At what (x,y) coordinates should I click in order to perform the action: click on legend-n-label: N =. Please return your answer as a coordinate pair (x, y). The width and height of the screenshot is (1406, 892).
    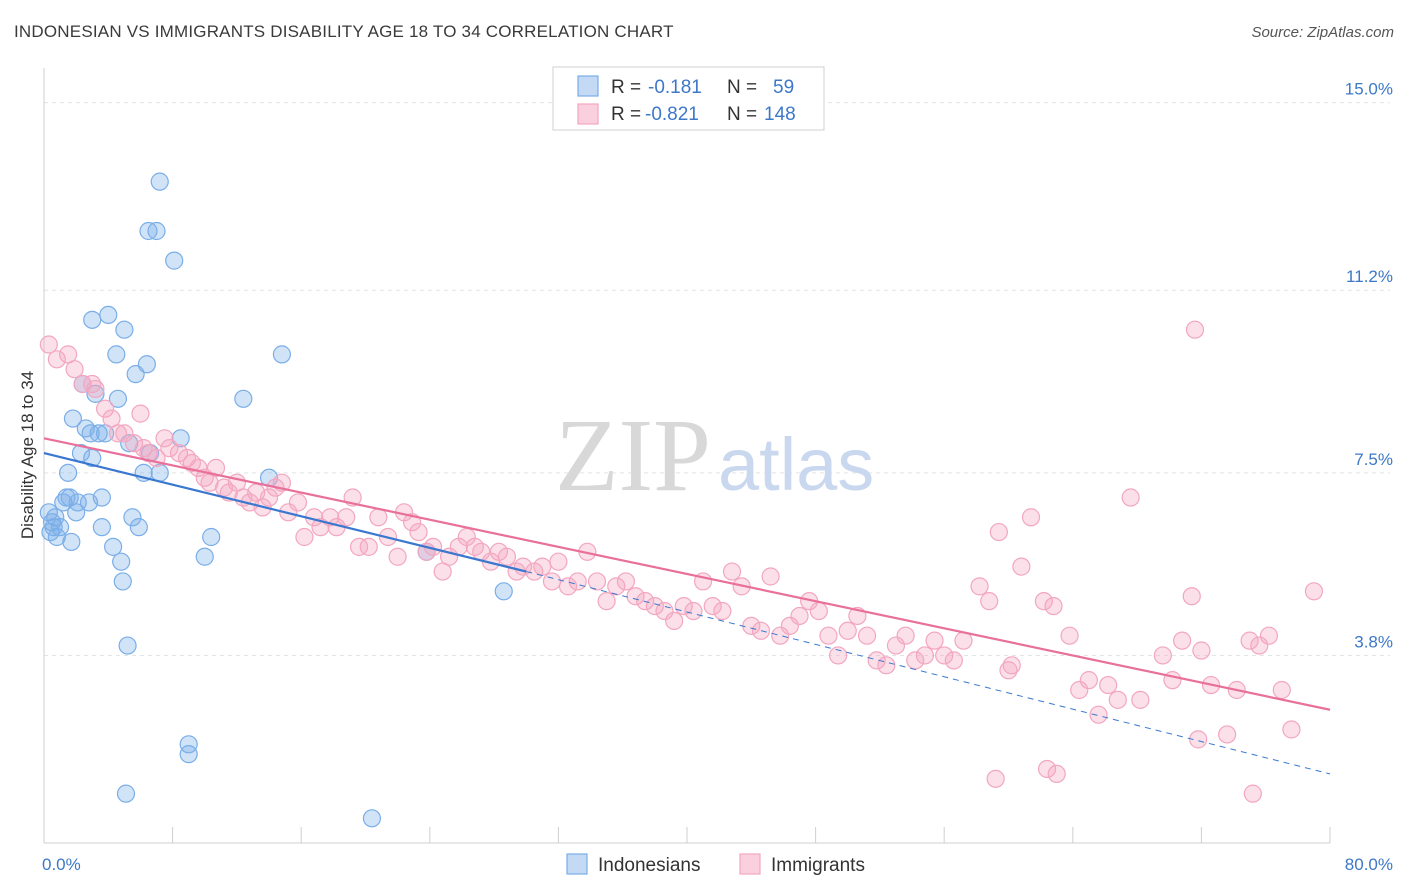
    Looking at the image, I should click on (742, 114).